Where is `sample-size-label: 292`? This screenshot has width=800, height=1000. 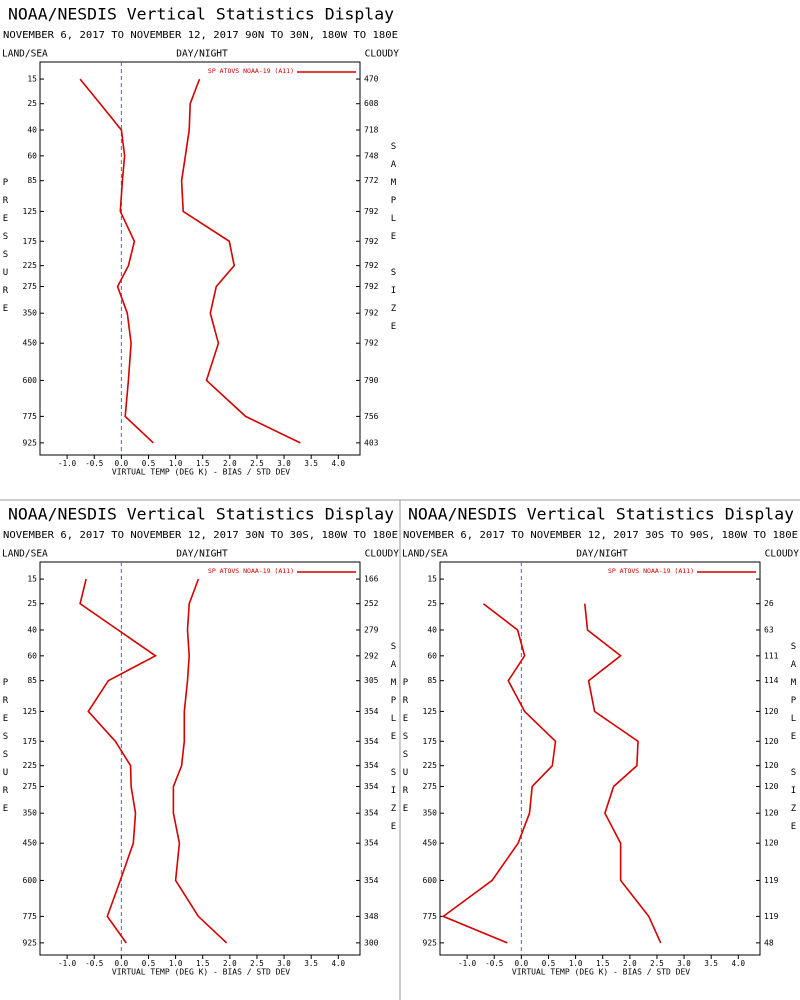
sample-size-label: 292 is located at coordinates (371, 655).